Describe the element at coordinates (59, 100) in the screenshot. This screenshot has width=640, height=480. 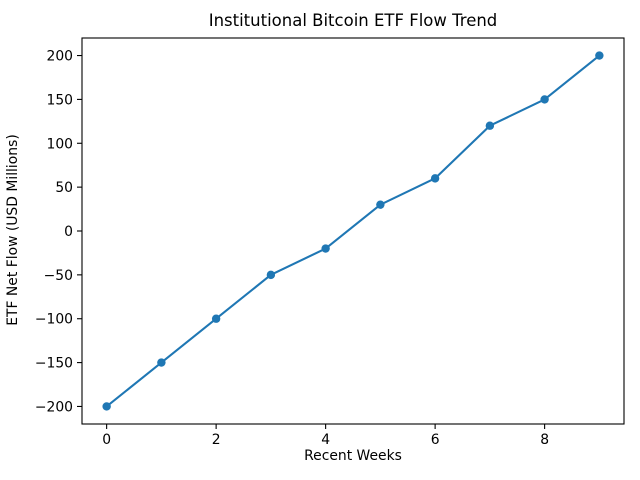
I see `y-tick-label: 150` at that location.